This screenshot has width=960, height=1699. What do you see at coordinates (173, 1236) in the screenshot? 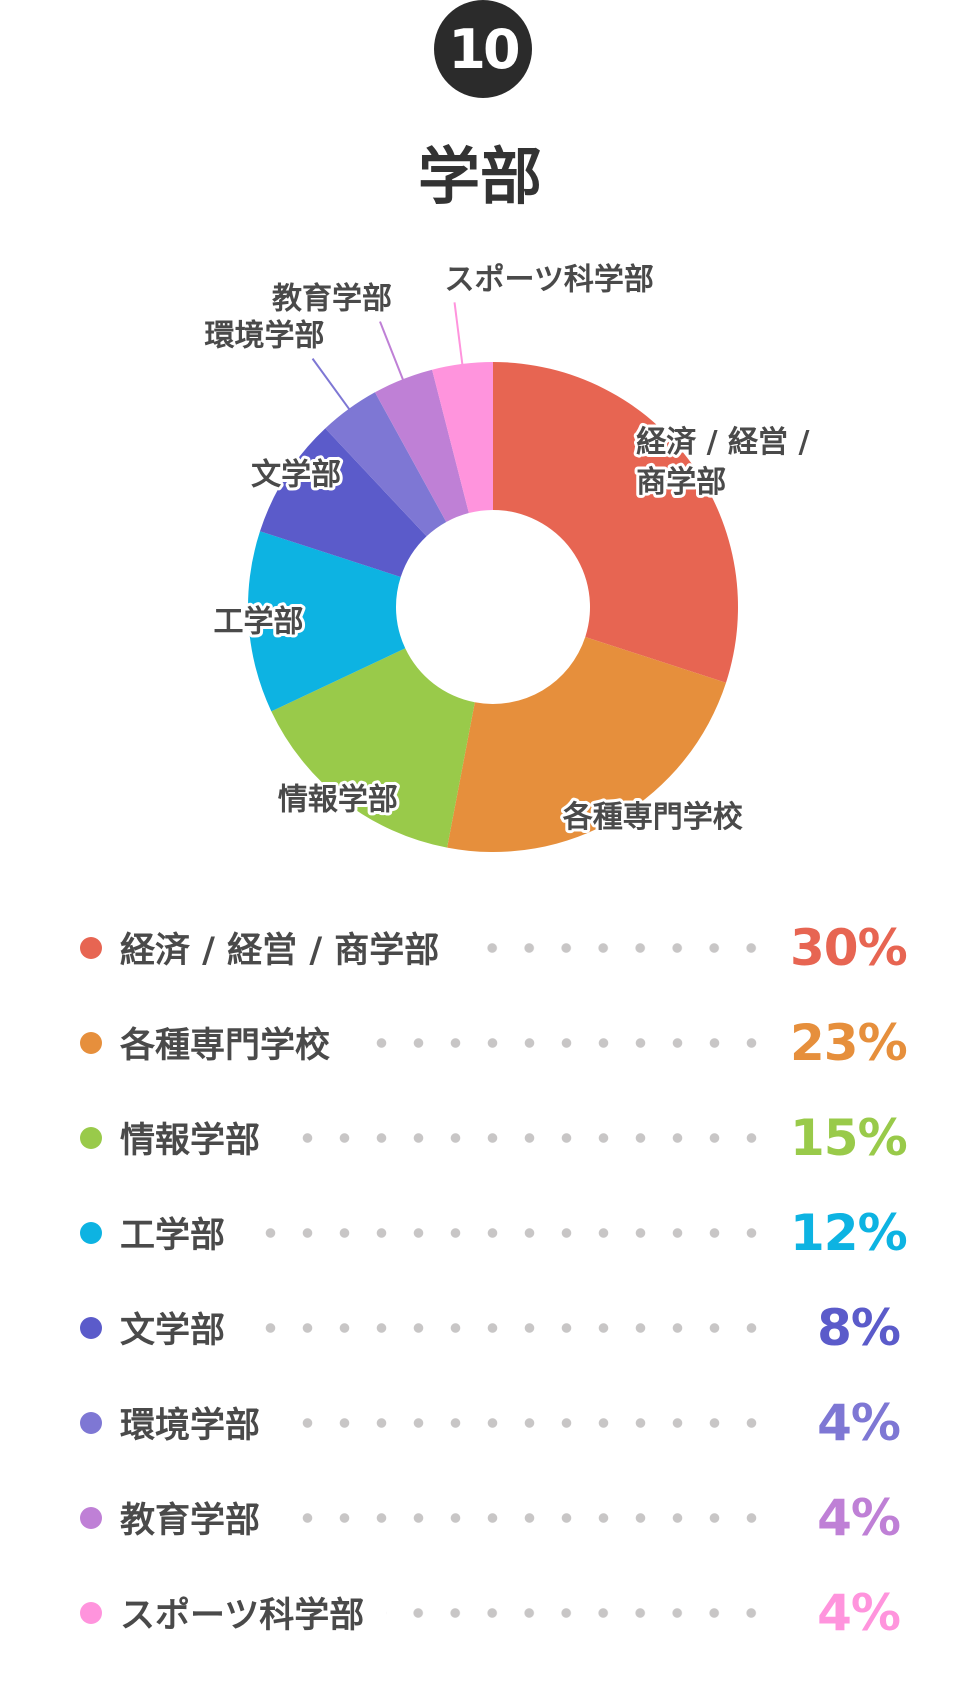
I see `legend-label: 工学部` at bounding box center [173, 1236].